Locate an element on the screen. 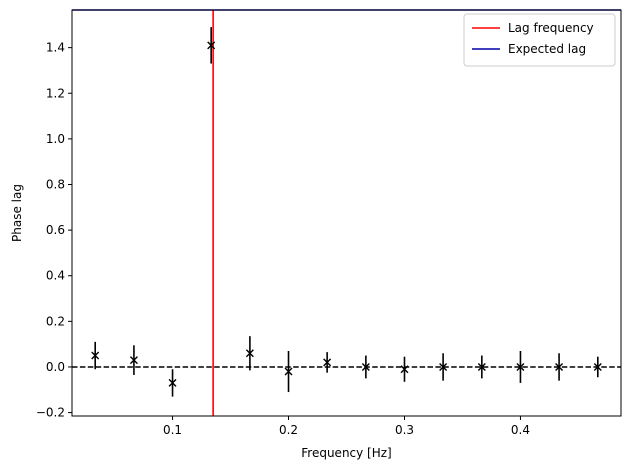 Image resolution: width=630 pixels, height=470 pixels. y-tick-label-6: 1.0 is located at coordinates (55, 139).